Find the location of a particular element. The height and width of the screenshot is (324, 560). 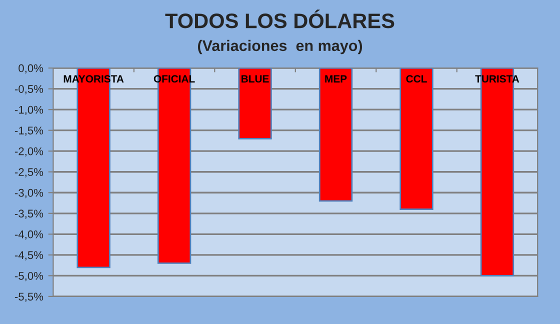

y-tick-label: 0,0% is located at coordinates (31, 69).